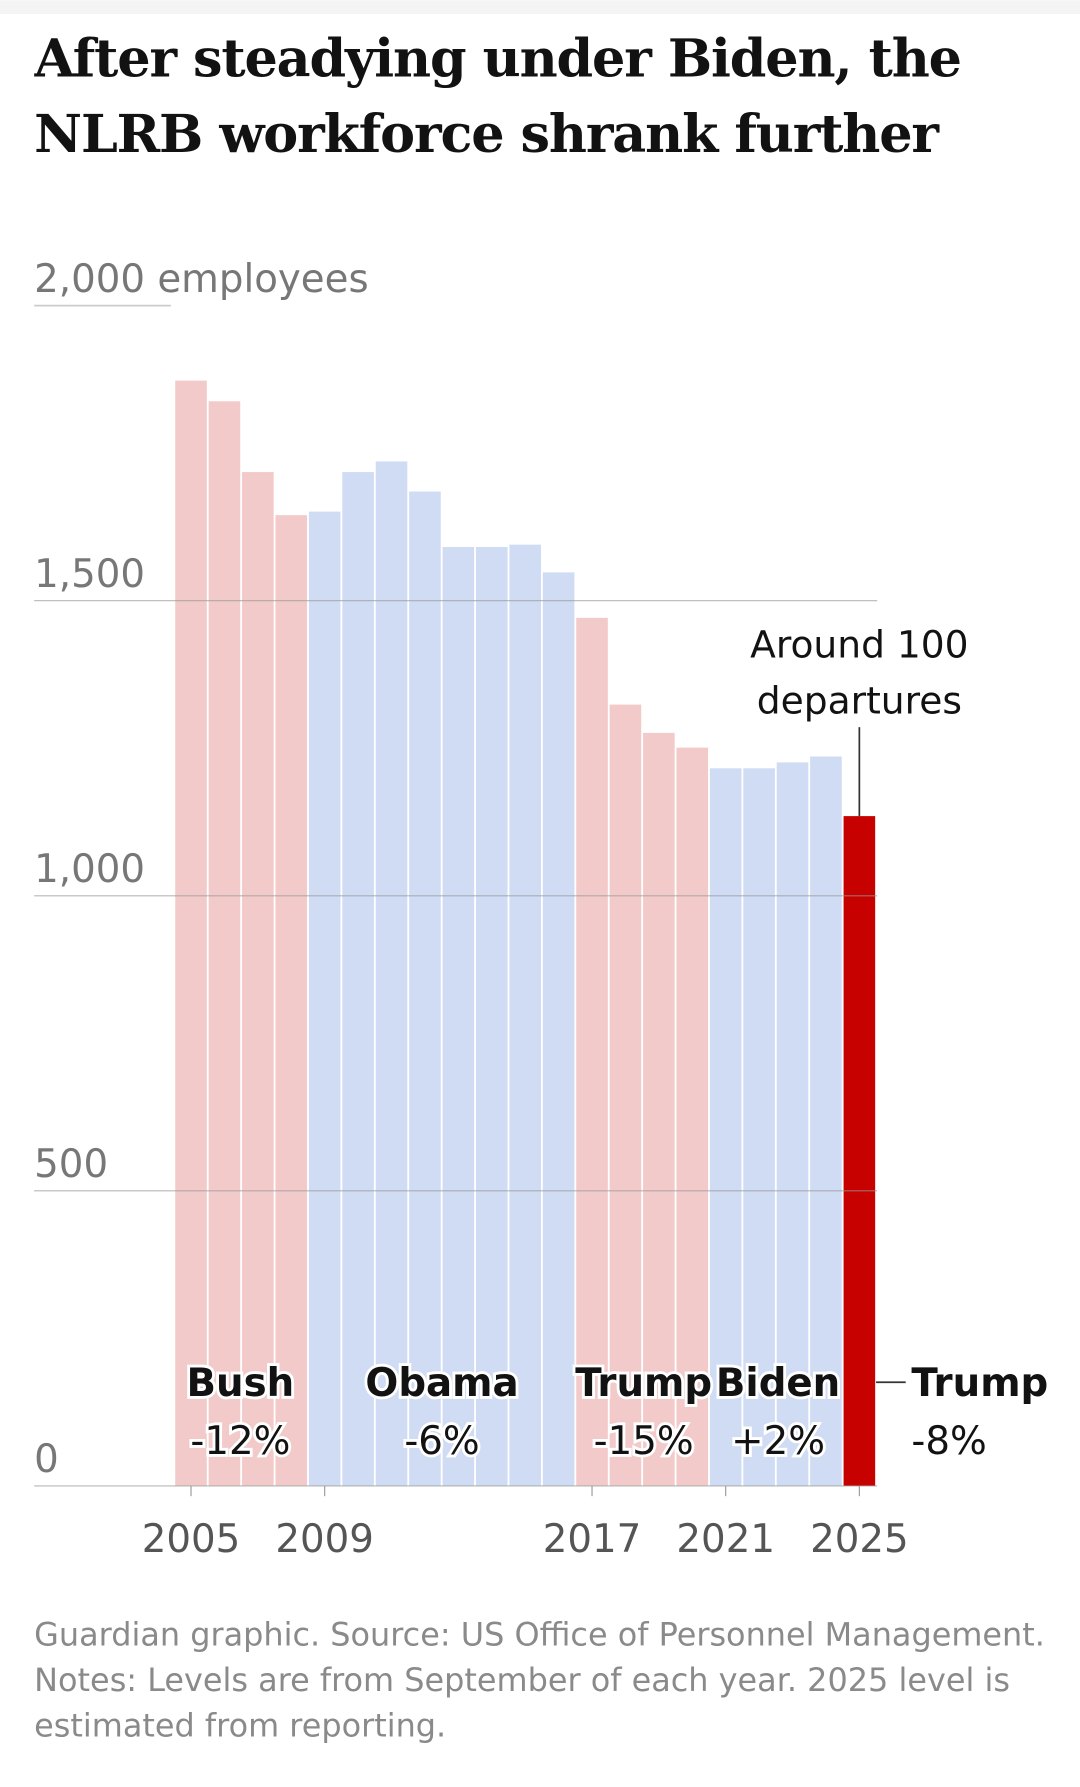 This screenshot has height=1787, width=1080. What do you see at coordinates (71, 1164) in the screenshot?
I see `y-tick-label: 500` at bounding box center [71, 1164].